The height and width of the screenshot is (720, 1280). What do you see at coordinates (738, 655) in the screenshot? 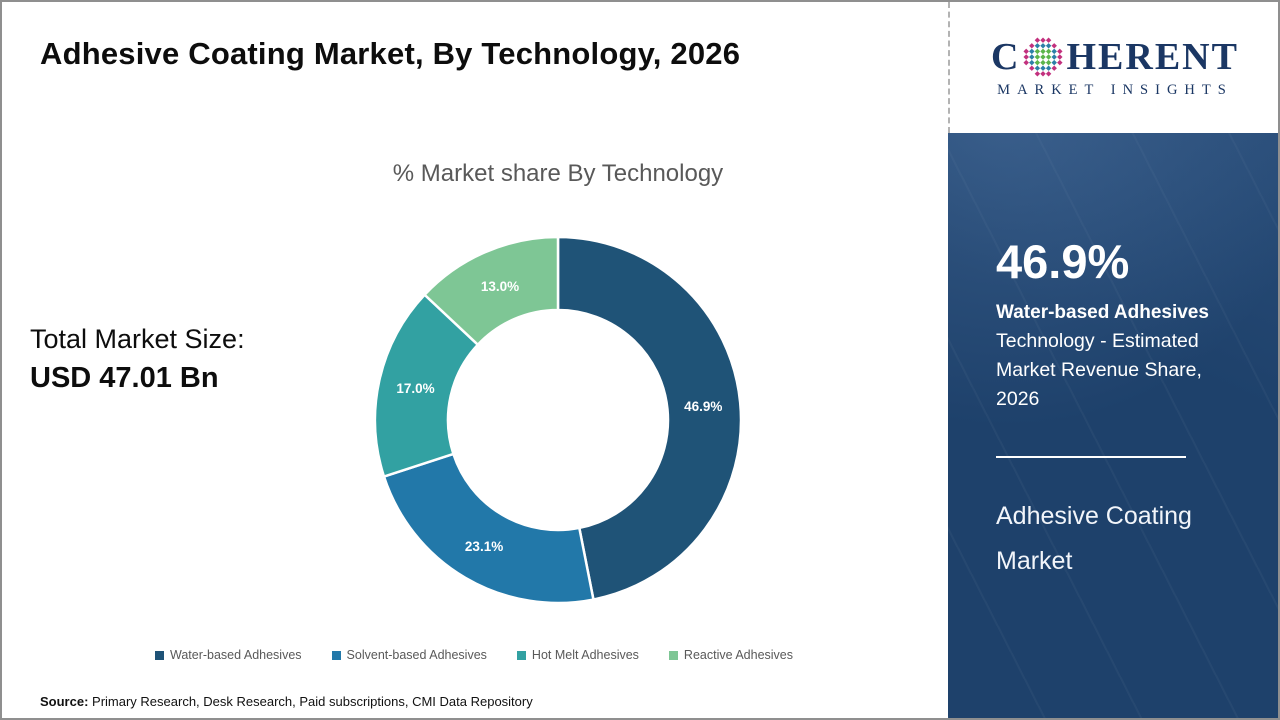
I see `legend-label-4: Reactive Adhesives` at bounding box center [738, 655].